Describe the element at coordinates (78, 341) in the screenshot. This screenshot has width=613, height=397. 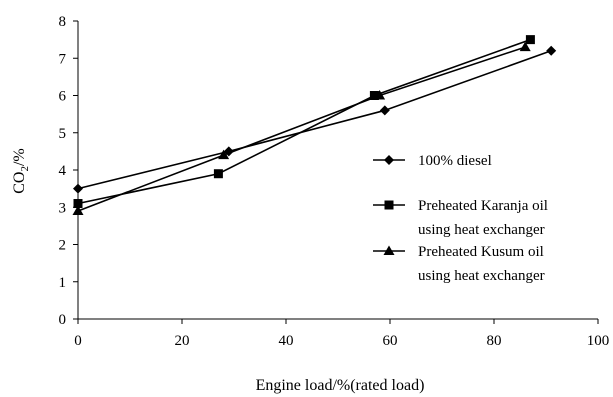
I see `x-tick-label: 0` at that location.